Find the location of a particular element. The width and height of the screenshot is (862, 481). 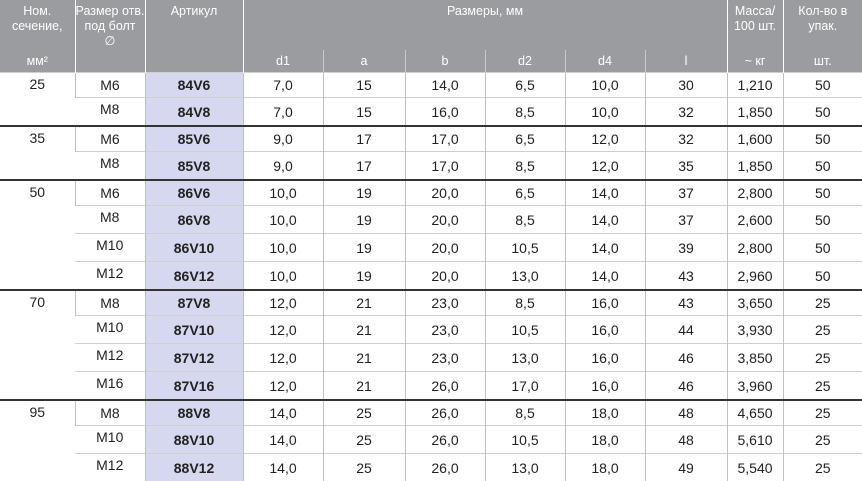

header-dim-d4: d4 is located at coordinates (605, 61).